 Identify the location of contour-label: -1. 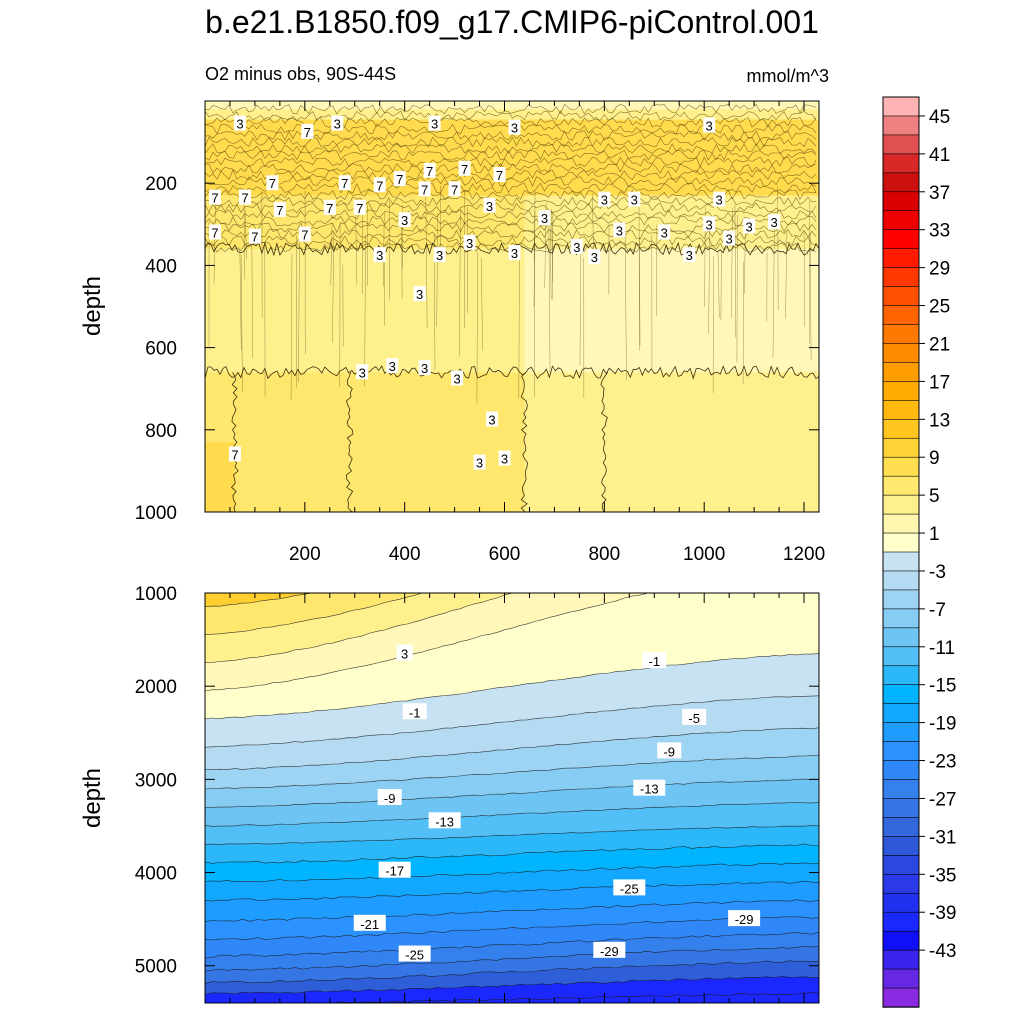
(414, 711).